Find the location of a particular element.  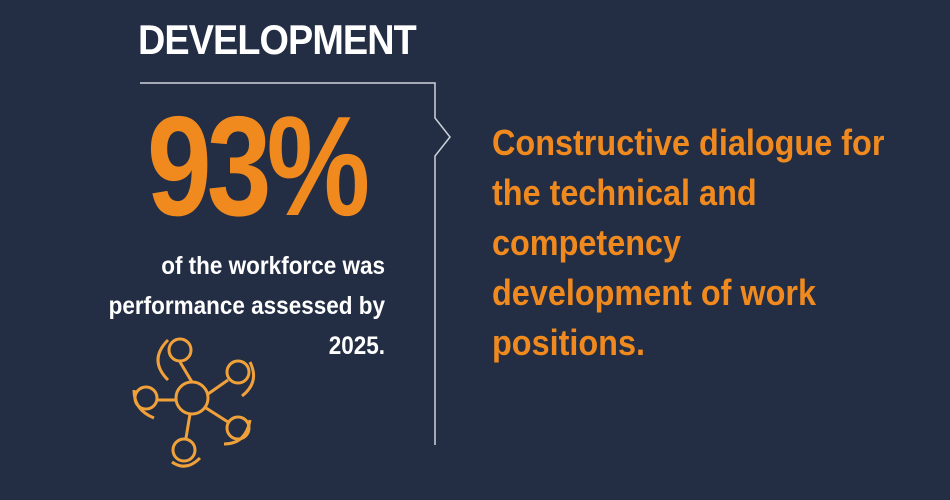

people-icon is located at coordinates (194, 402).